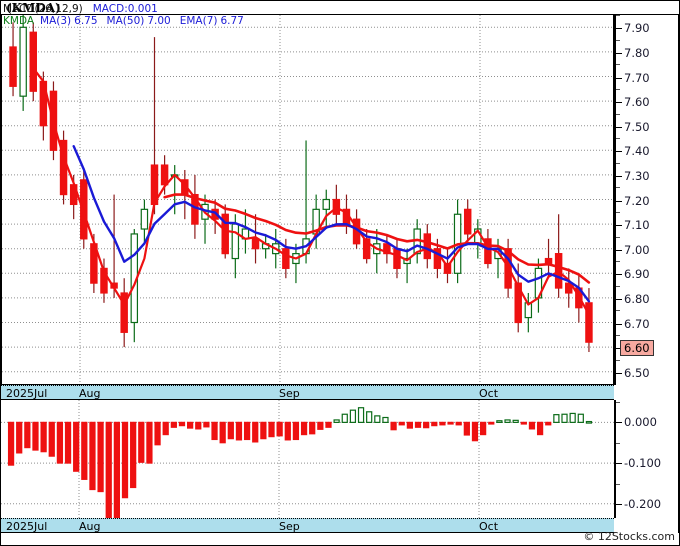 This screenshot has height=546, width=680. I want to click on price-date-axis-gutter, so click(646, 392).